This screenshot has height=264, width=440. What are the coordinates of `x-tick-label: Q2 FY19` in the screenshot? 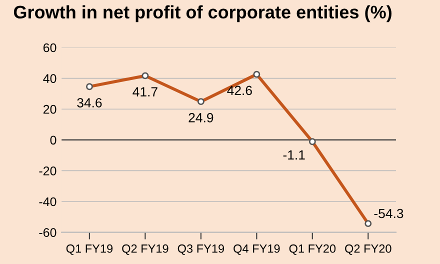 It's located at (145, 249).